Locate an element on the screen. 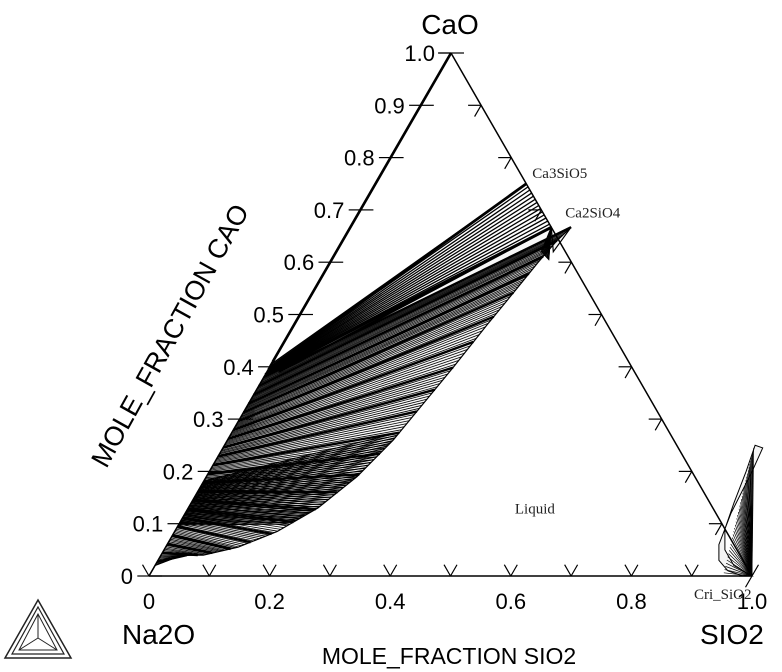  x-tick-label: 0.6 is located at coordinates (511, 601).